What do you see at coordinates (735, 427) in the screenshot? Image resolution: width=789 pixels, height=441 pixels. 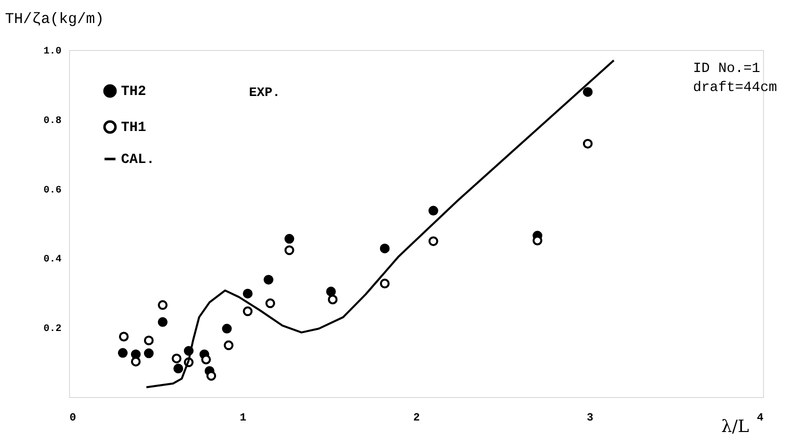 I see `x-axis-title: λ/L` at bounding box center [735, 427].